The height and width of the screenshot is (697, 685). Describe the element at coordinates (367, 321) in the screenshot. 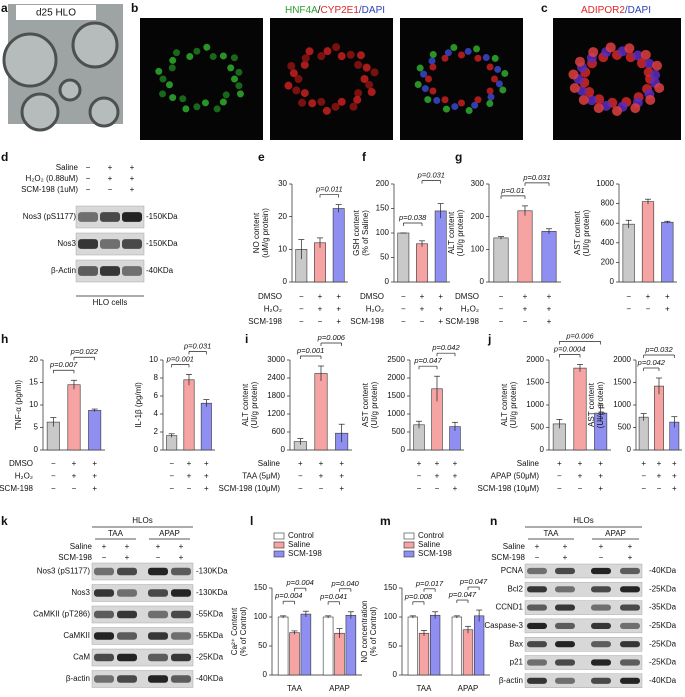

I see `condition-label: SCM-198` at that location.